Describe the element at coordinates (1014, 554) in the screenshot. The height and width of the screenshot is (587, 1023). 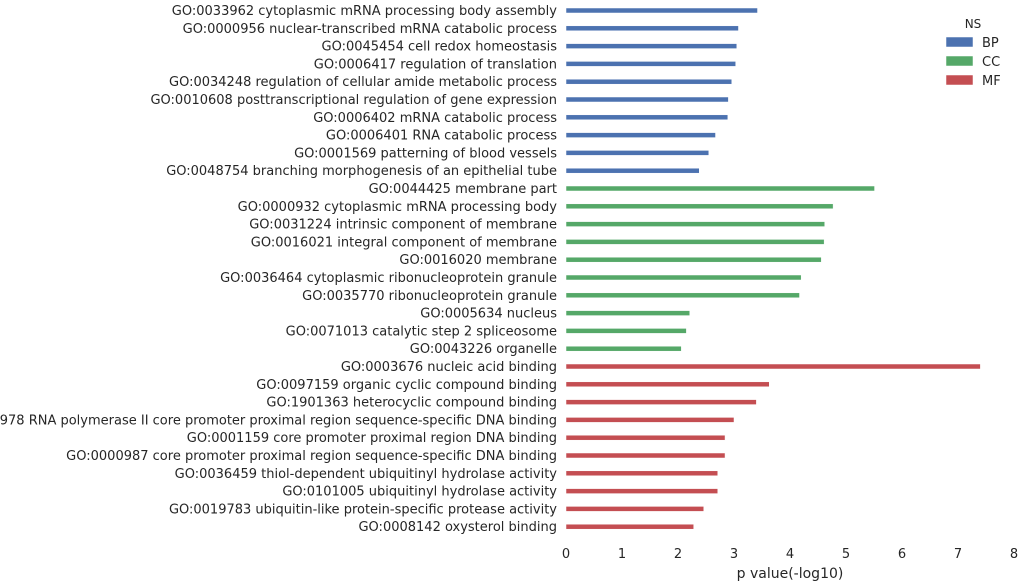
I see `x-tick-label: 8` at that location.